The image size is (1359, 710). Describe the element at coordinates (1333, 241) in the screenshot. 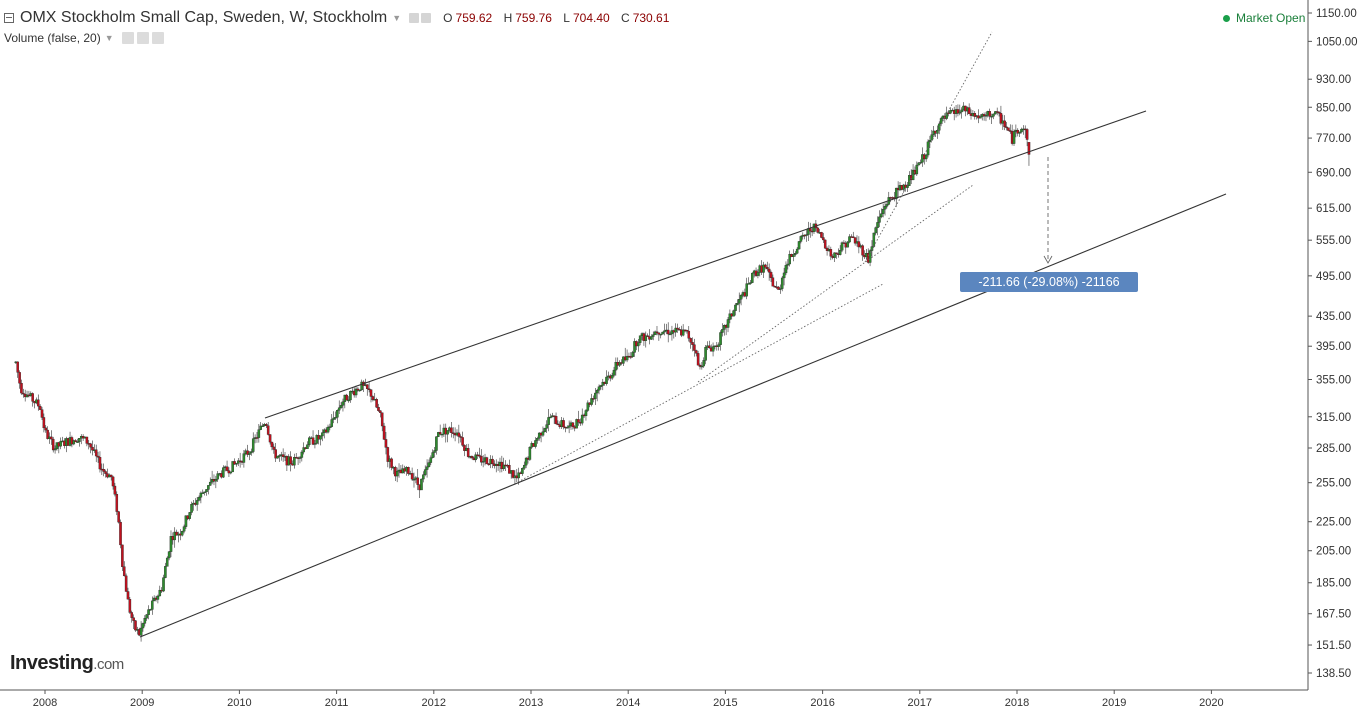

I see `y-tick-label: 555.00` at that location.